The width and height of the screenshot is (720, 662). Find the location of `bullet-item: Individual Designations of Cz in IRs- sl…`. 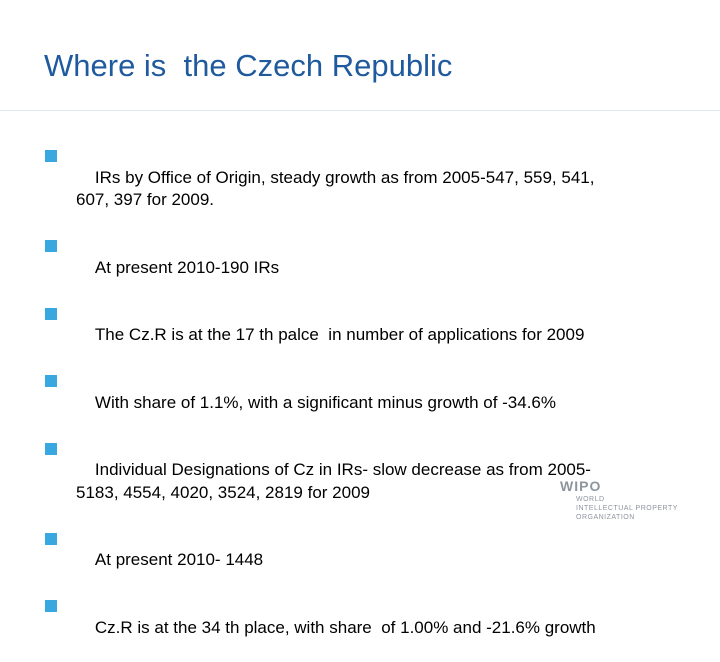

bullet-item: Individual Designations of Cz in IRs- sl… is located at coordinates (375, 482).